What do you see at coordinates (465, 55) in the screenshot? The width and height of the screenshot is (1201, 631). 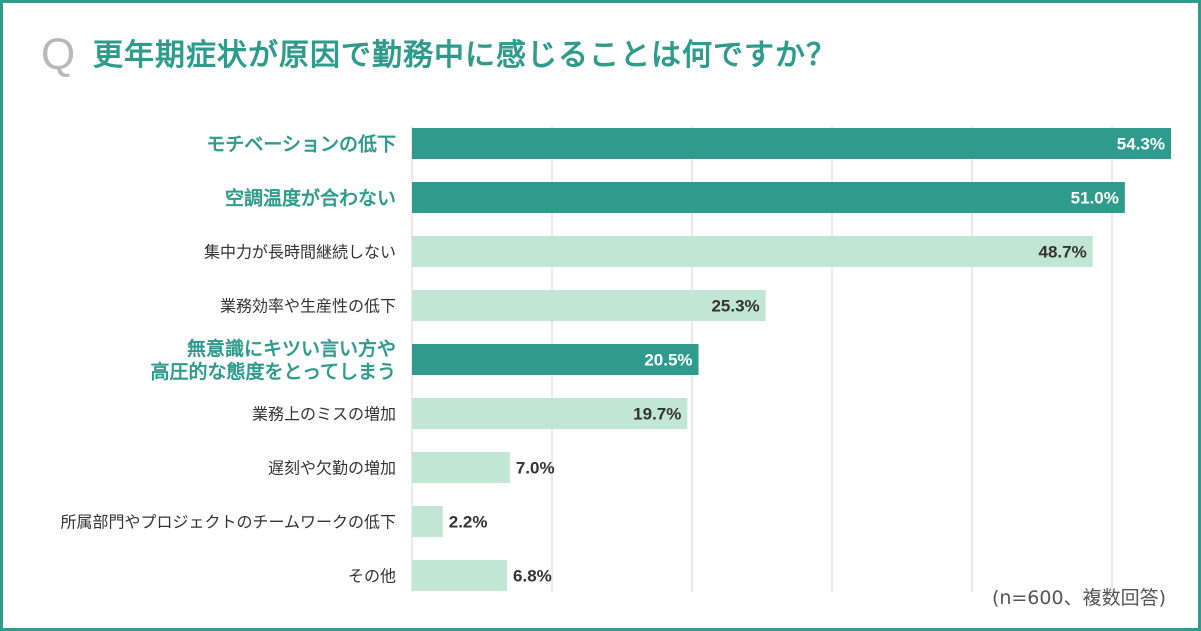 I see `chart-title: 更年期症状が原因で勤務中に感じることは何ですか？` at bounding box center [465, 55].